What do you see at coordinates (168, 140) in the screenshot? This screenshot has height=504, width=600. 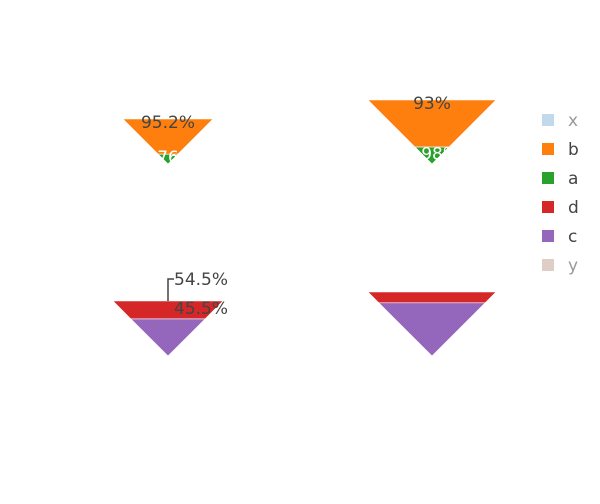 I see `funnel-1: 95.2% 4.76%` at bounding box center [168, 140].